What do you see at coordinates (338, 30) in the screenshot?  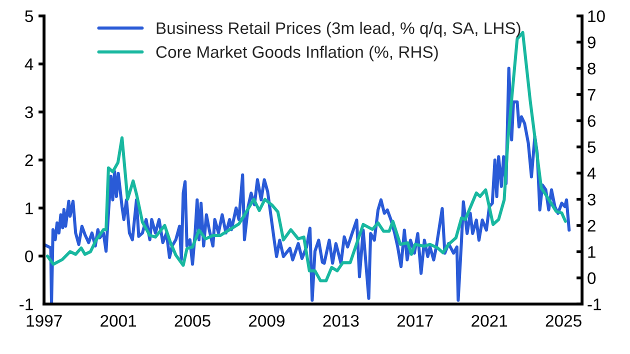 I see `legend-label: Business Retail Prices (3m lead, % q/q, SA, LHS)` at bounding box center [338, 30].